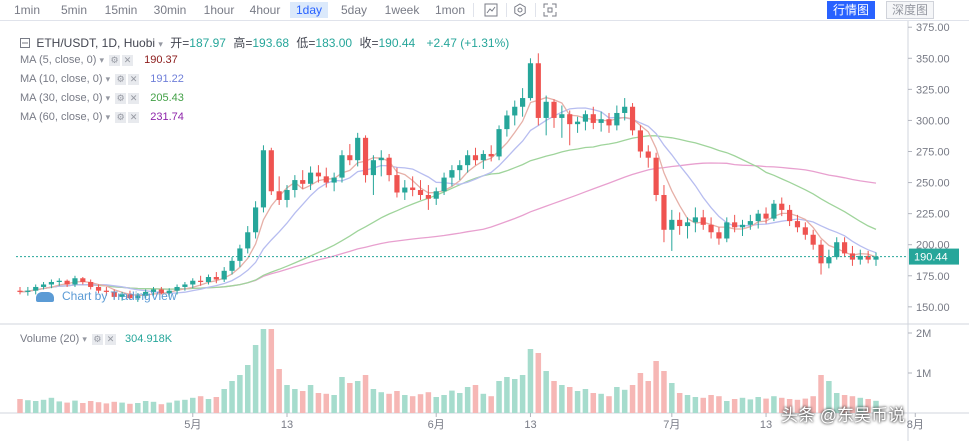 This screenshot has width=969, height=441. What do you see at coordinates (108, 98) in the screenshot?
I see `ma30-dropdown-icon: ▾` at bounding box center [108, 98].